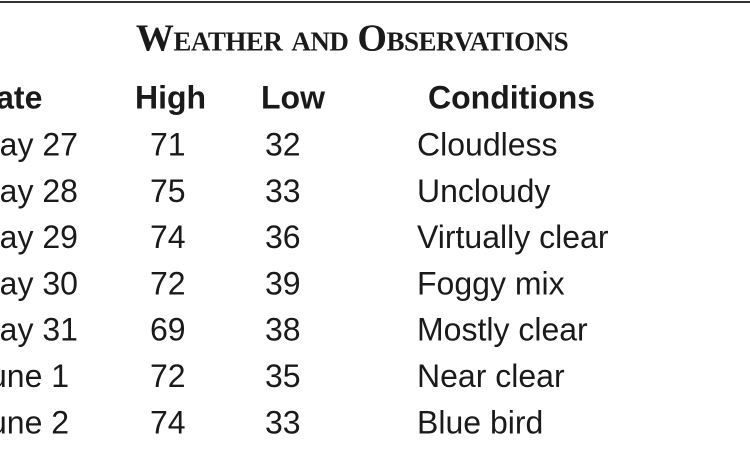  Describe the element at coordinates (283, 330) in the screenshot. I see `low-cell: 38` at that location.